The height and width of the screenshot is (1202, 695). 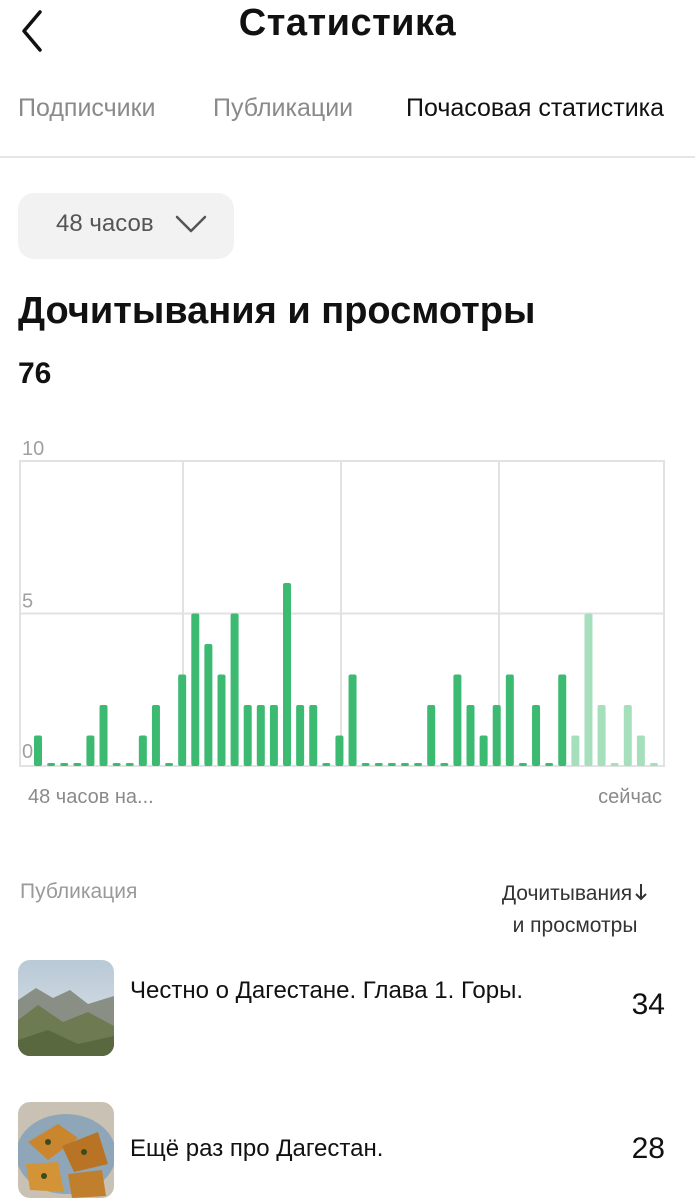 What do you see at coordinates (575, 925) in the screenshot?
I see `column-header-metric-line2: и просмотры` at bounding box center [575, 925].